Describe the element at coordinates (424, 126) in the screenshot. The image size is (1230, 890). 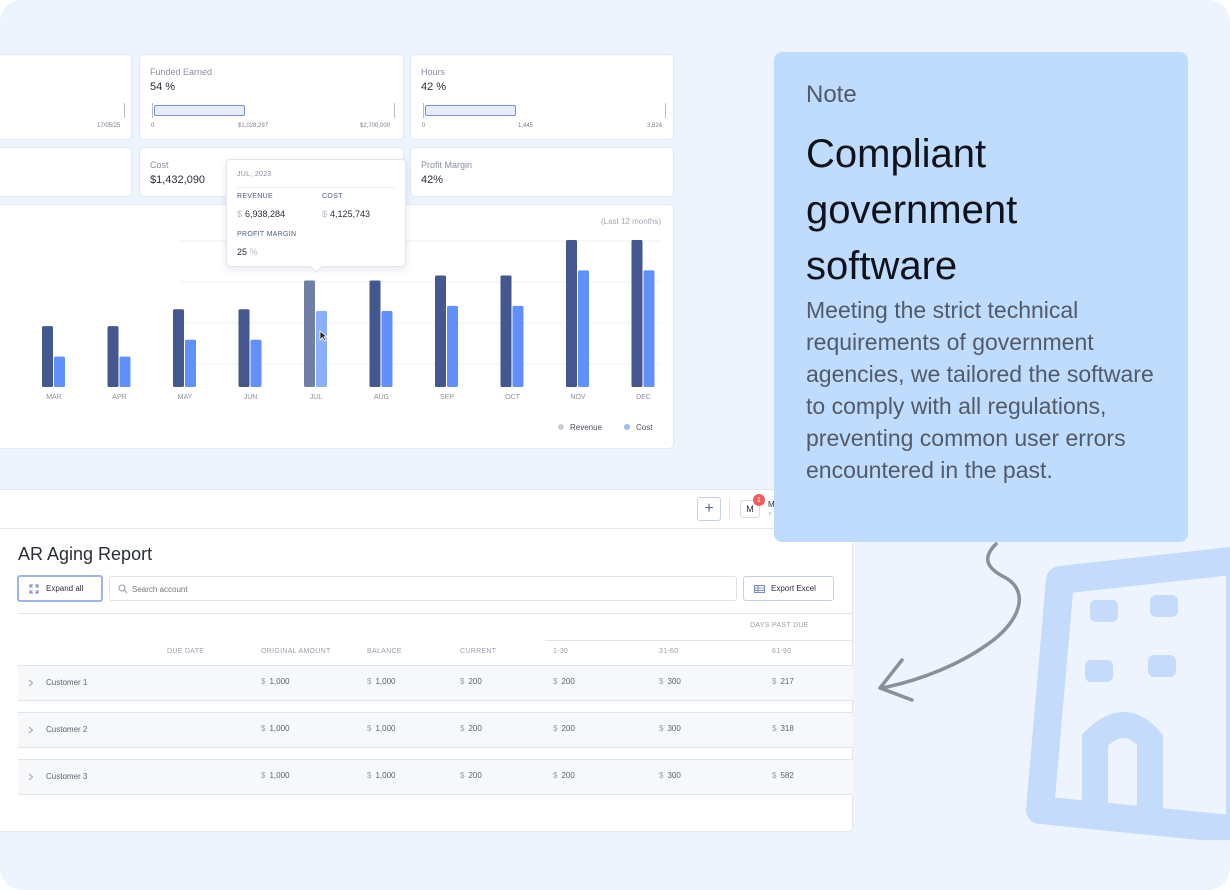
I see `kpi-scale-min: 0` at that location.